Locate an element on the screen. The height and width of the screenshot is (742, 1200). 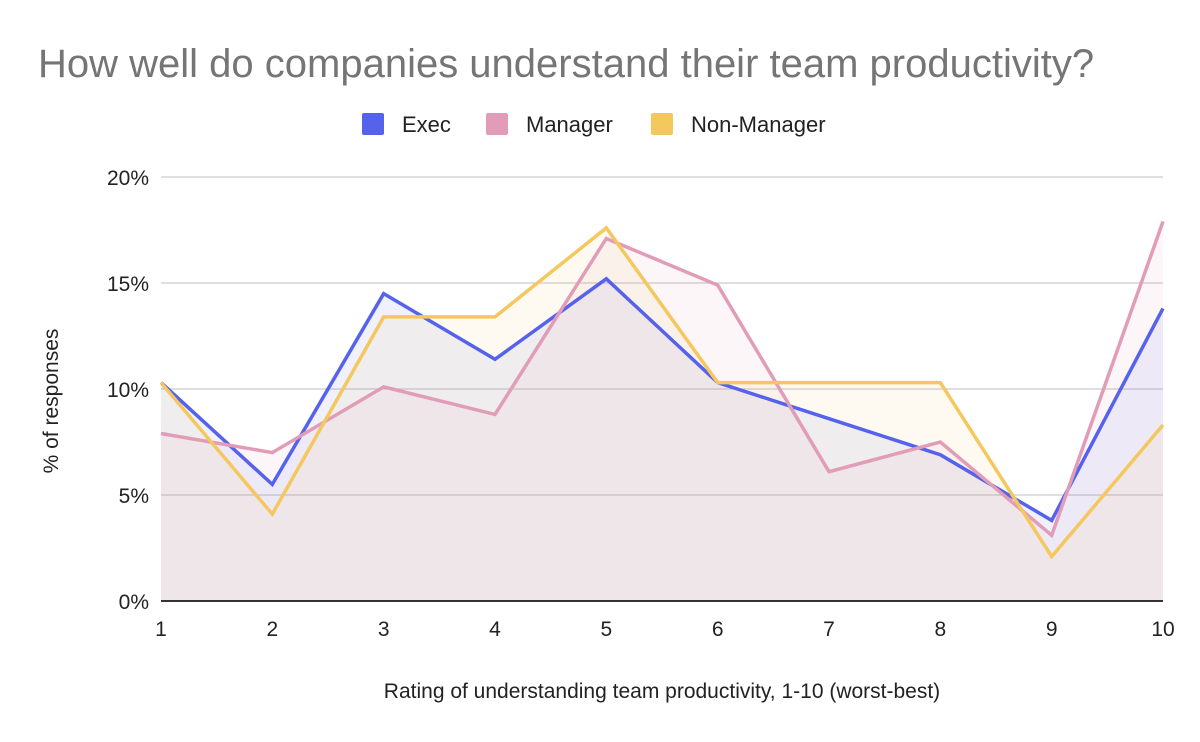
y-tick-label: 20% is located at coordinates (128, 178).